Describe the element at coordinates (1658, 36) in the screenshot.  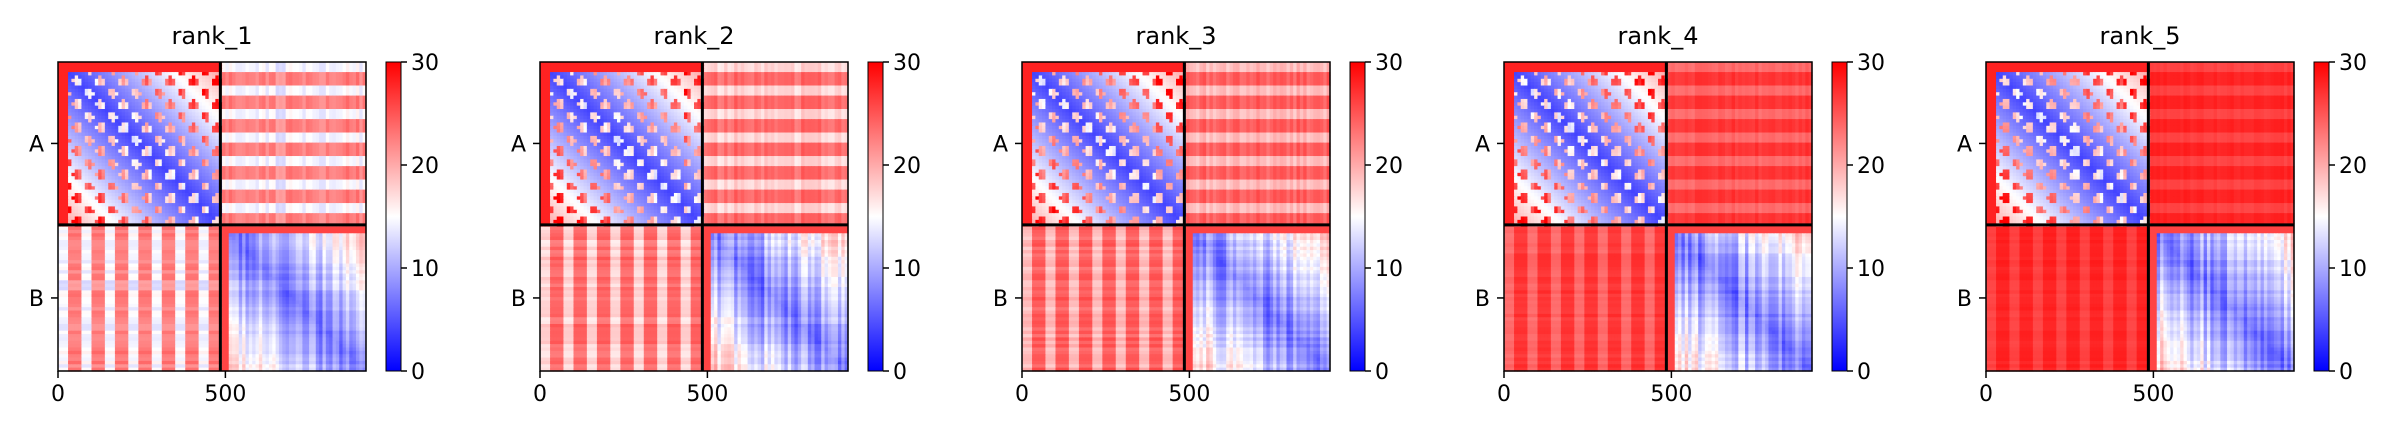
I see `panel-title: rank_4` at that location.